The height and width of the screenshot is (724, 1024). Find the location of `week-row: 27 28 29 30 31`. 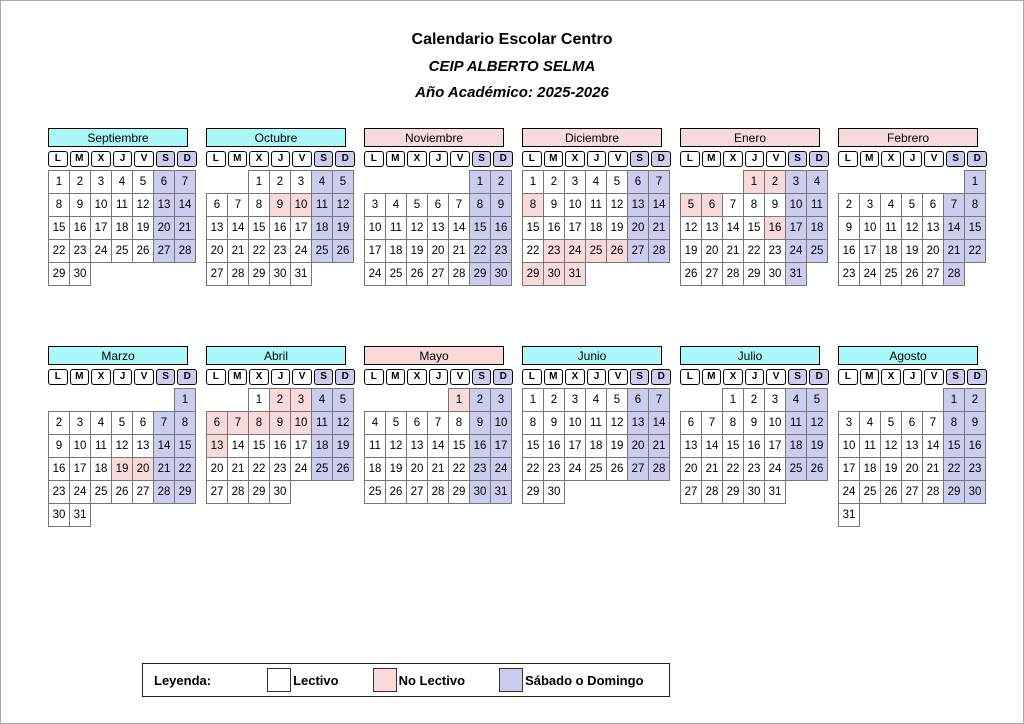

week-row: 27 28 29 30 31 is located at coordinates (754, 492).